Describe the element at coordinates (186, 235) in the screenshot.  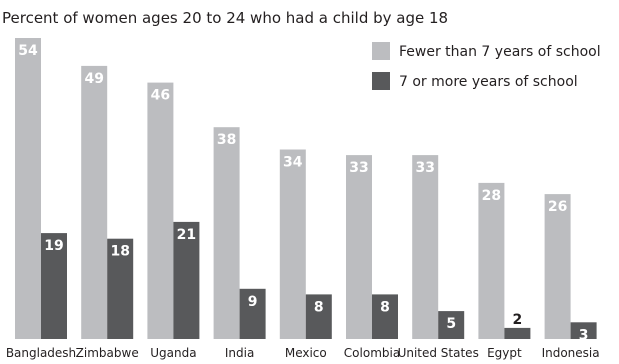
I see `data-label: 21` at that location.